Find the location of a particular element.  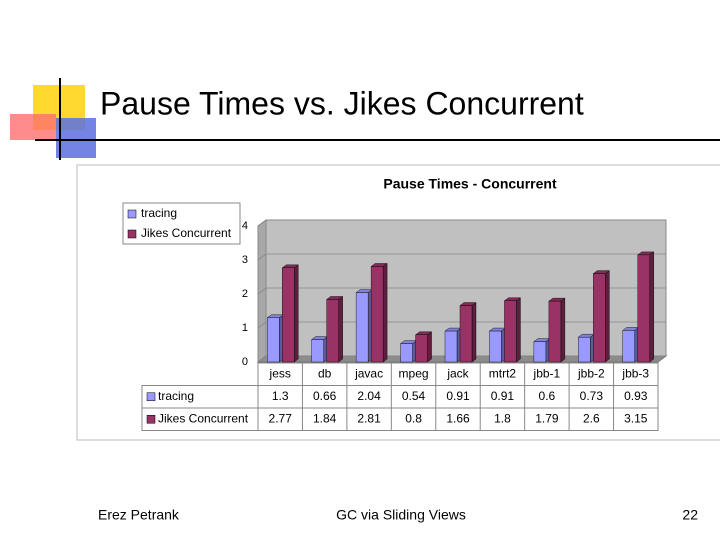

x-tick-label: jack is located at coordinates (457, 373).